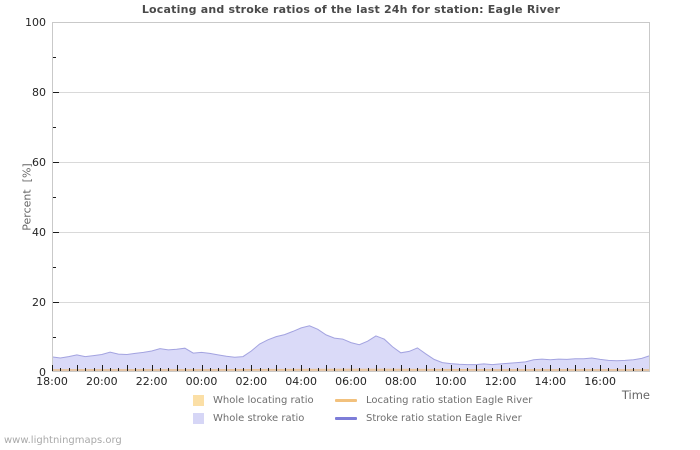 This screenshot has height=450, width=700. What do you see at coordinates (444, 418) in the screenshot?
I see `legend-label: Stroke ratio station Eagle River` at bounding box center [444, 418].